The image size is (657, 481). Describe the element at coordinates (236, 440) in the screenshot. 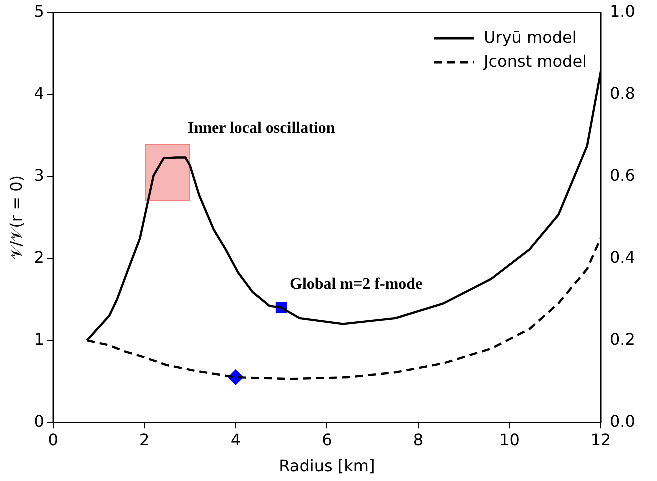

I see `x-tick-label: 4` at that location.